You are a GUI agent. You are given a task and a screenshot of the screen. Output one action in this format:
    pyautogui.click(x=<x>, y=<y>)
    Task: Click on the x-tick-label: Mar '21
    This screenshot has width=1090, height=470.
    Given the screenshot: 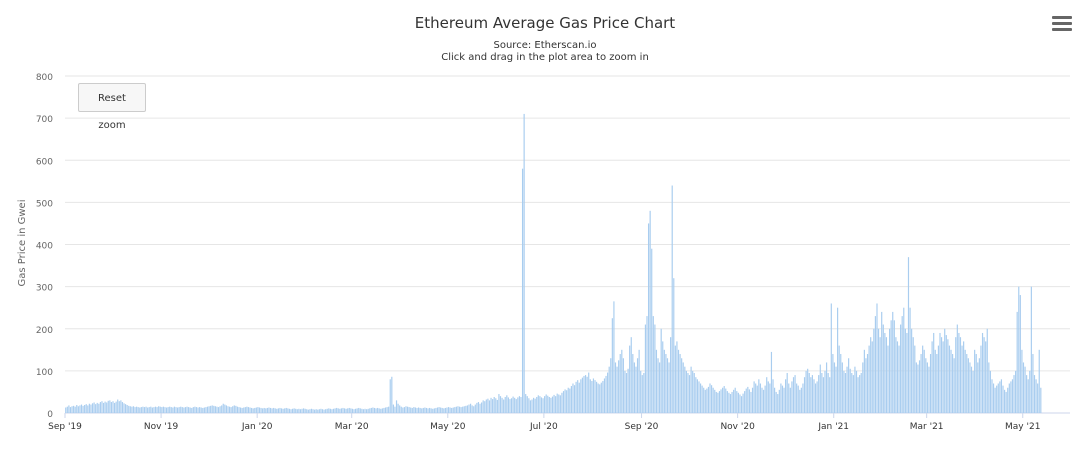 What is the action you would take?
    pyautogui.click(x=927, y=427)
    